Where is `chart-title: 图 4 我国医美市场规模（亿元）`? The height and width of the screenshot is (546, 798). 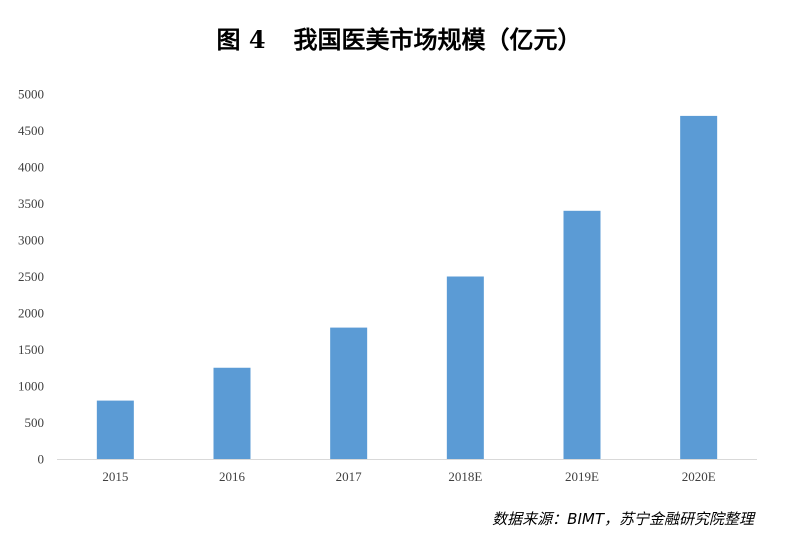
chart-title: 图 4 我国医美市场规模（亿元） is located at coordinates (399, 37).